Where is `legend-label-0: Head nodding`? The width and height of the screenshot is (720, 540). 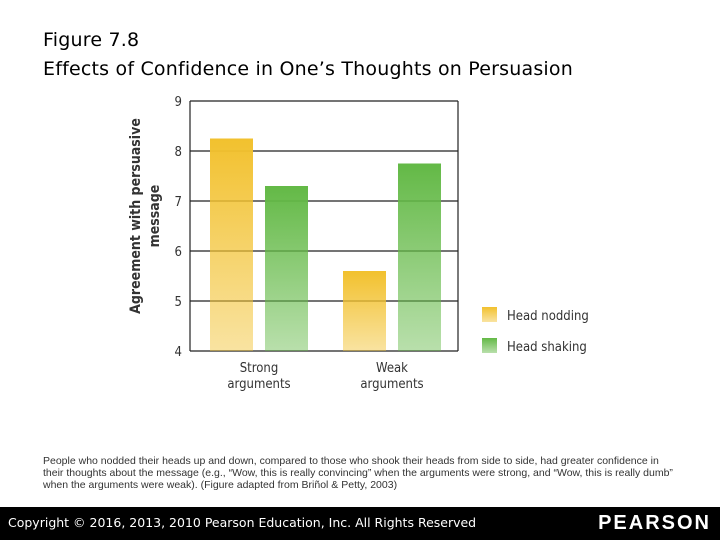 legend-label-0: Head nodding is located at coordinates (548, 316).